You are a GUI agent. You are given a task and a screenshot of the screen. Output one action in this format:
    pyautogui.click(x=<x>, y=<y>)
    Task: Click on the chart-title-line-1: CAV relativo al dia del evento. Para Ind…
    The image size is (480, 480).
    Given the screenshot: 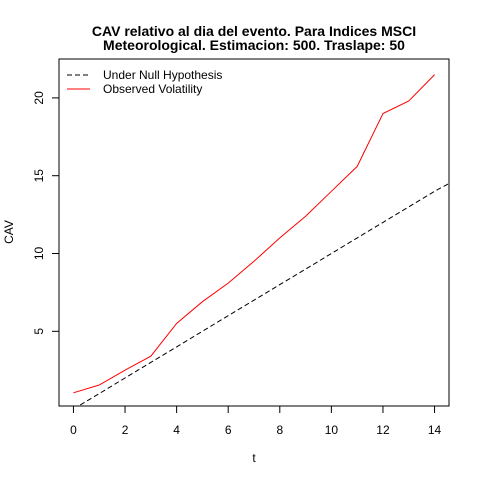 What is the action you would take?
    pyautogui.click(x=254, y=31)
    